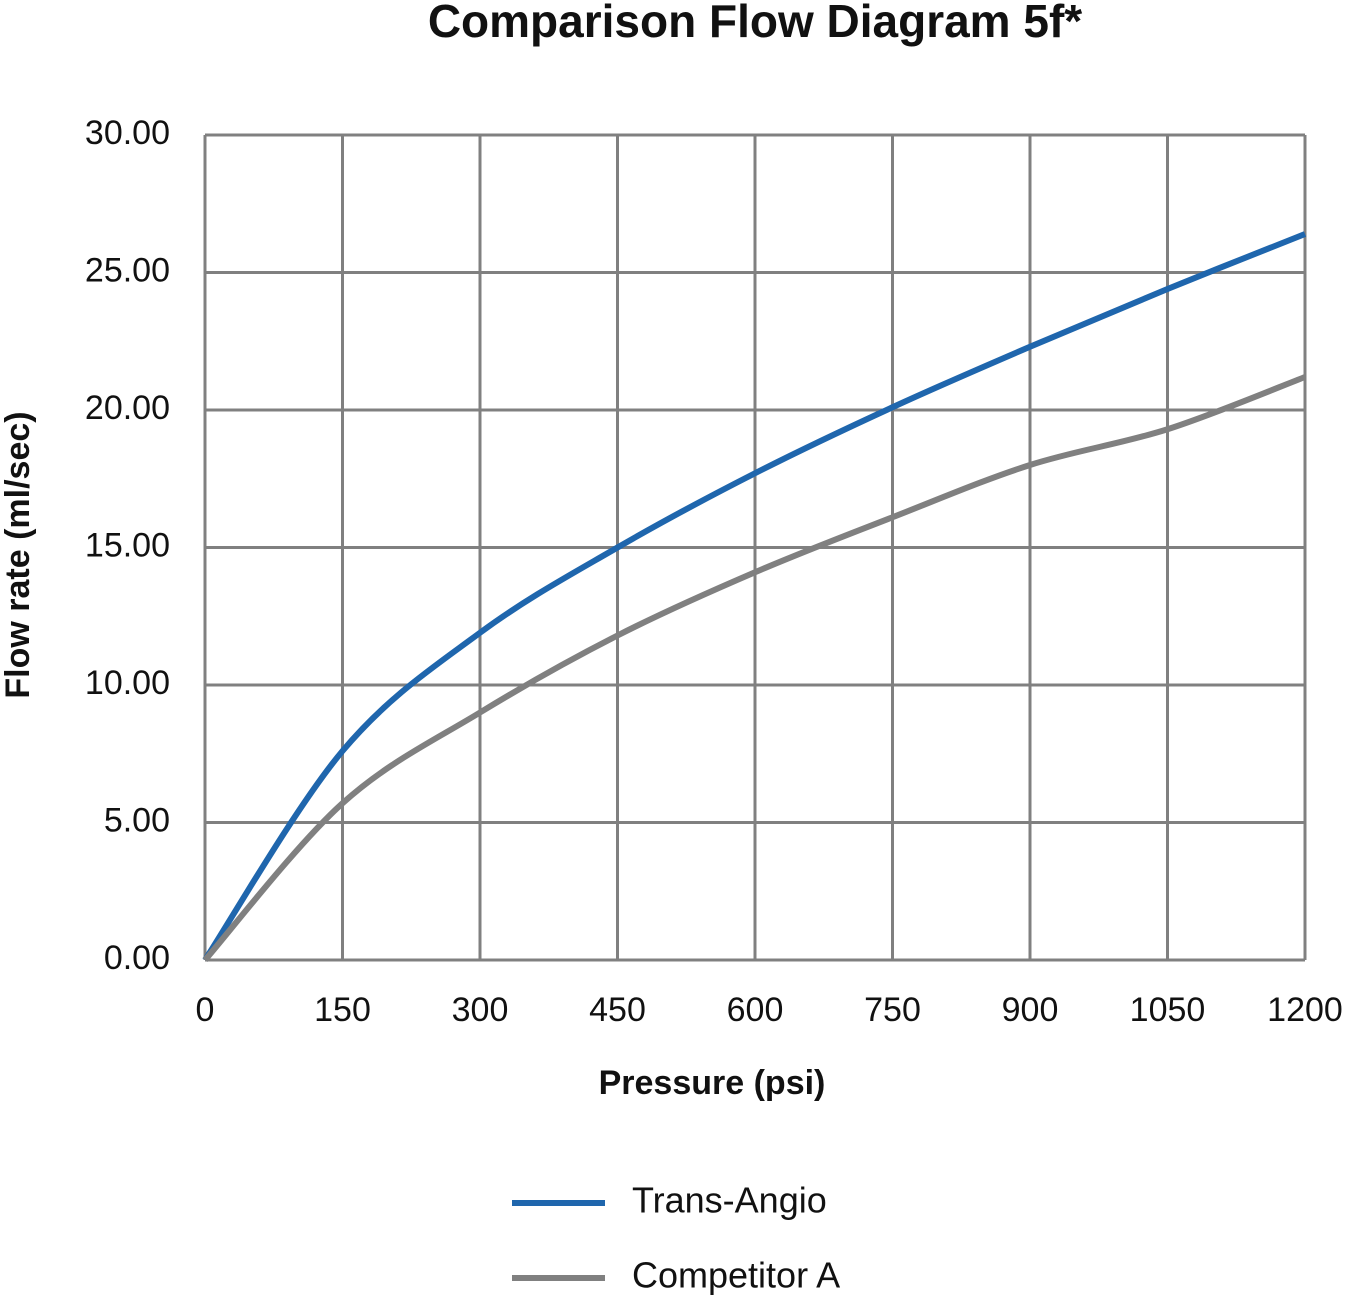 Image resolution: width=1350 pixels, height=1300 pixels. Describe the element at coordinates (342, 1010) in the screenshot. I see `x-tick-label: 150` at that location.